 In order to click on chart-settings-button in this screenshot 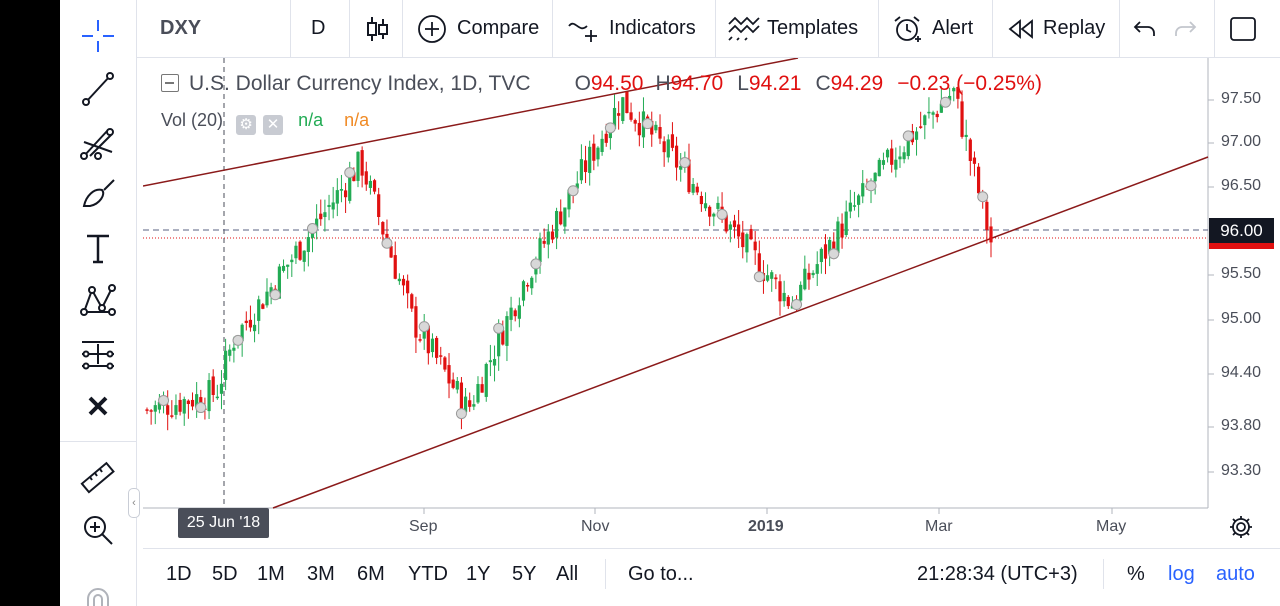, I will do `click(1241, 529)`.